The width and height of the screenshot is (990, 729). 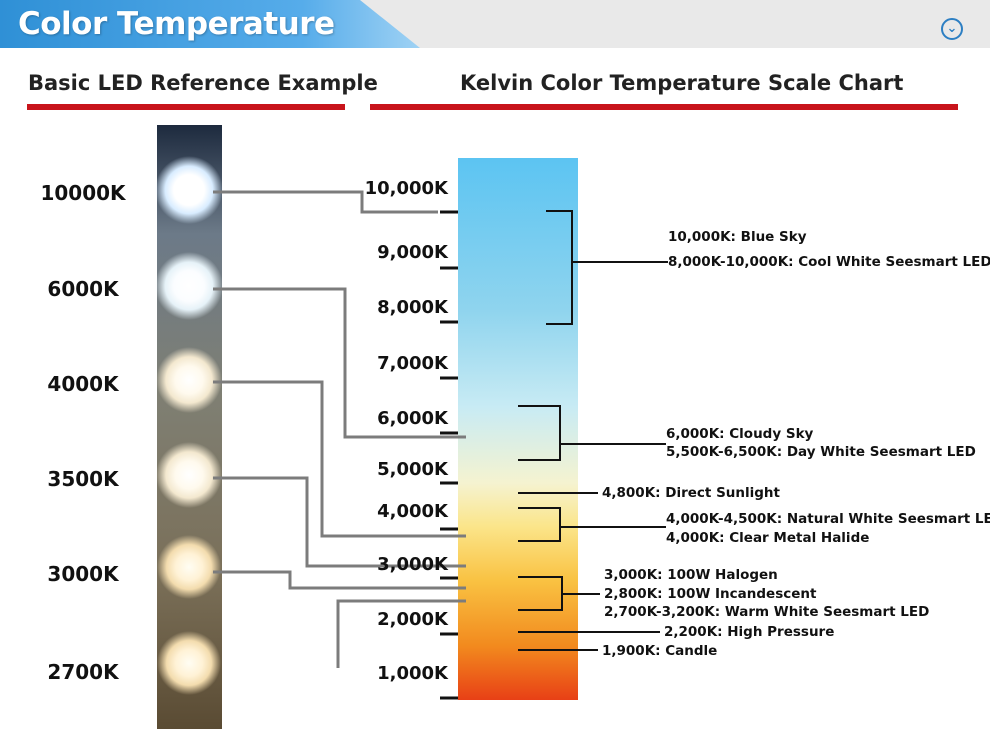 What do you see at coordinates (189, 475) in the screenshot?
I see `led-3500k` at bounding box center [189, 475].